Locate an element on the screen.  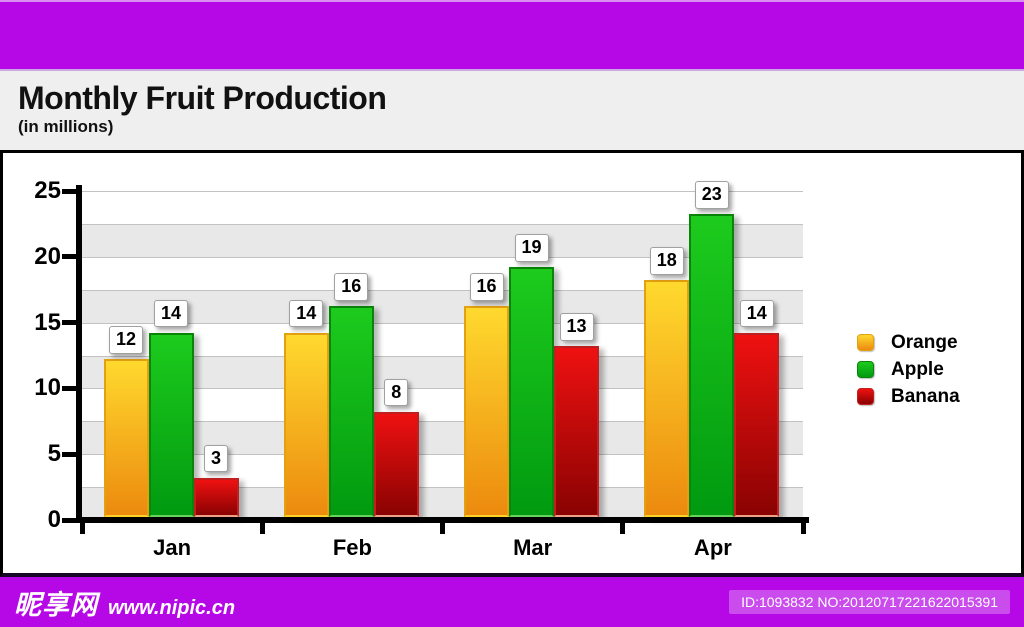
value-label-apple-jan: 14 is located at coordinates (171, 313).